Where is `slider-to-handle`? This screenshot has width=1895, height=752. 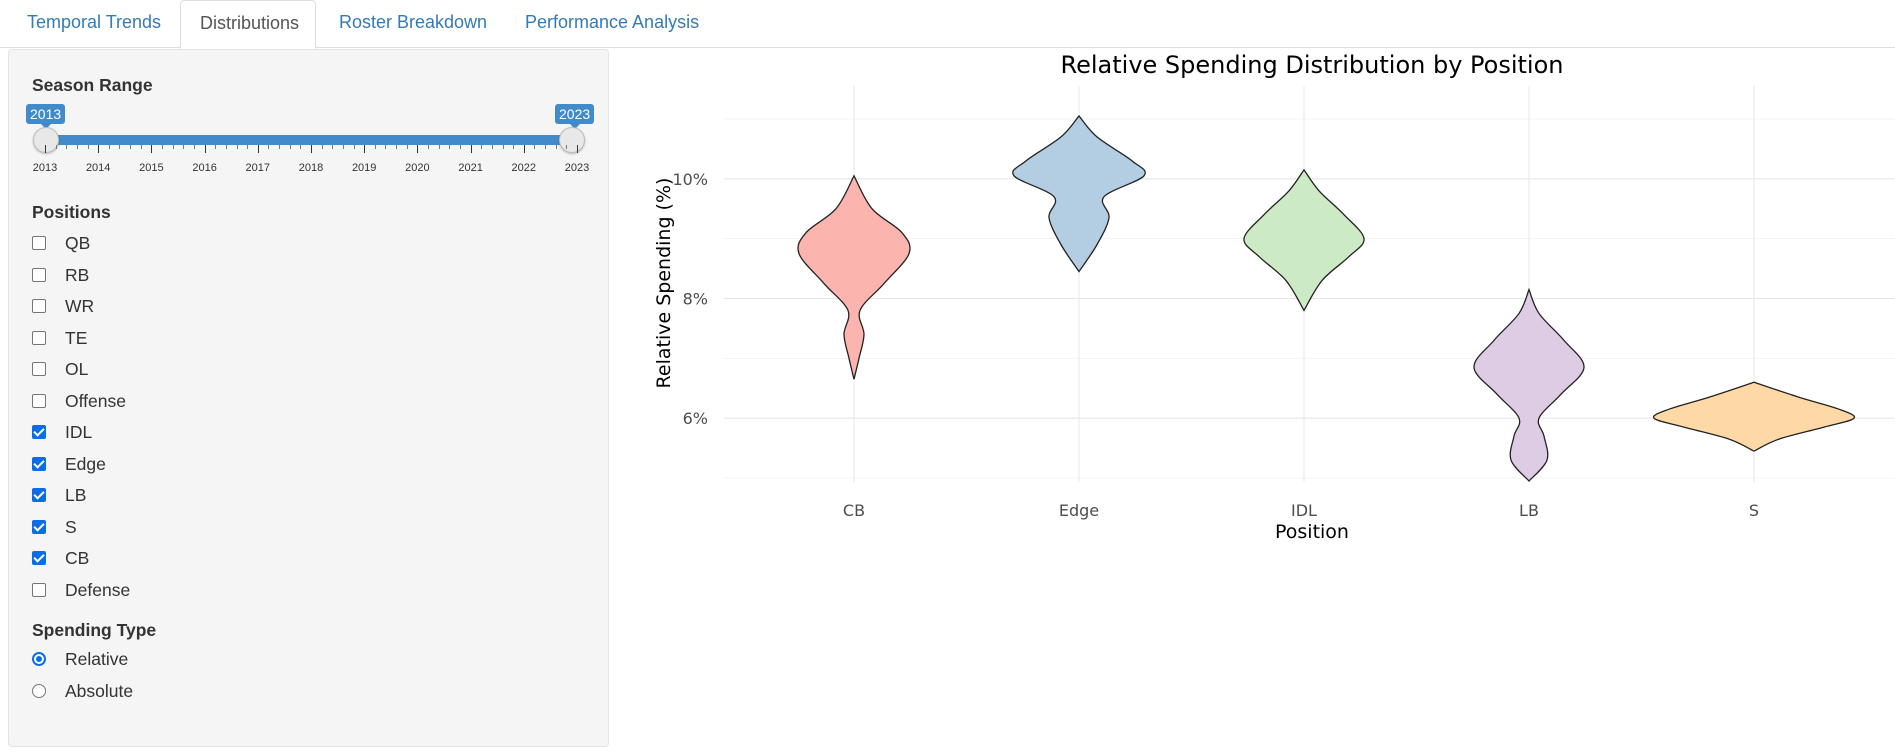
slider-to-handle is located at coordinates (572, 140).